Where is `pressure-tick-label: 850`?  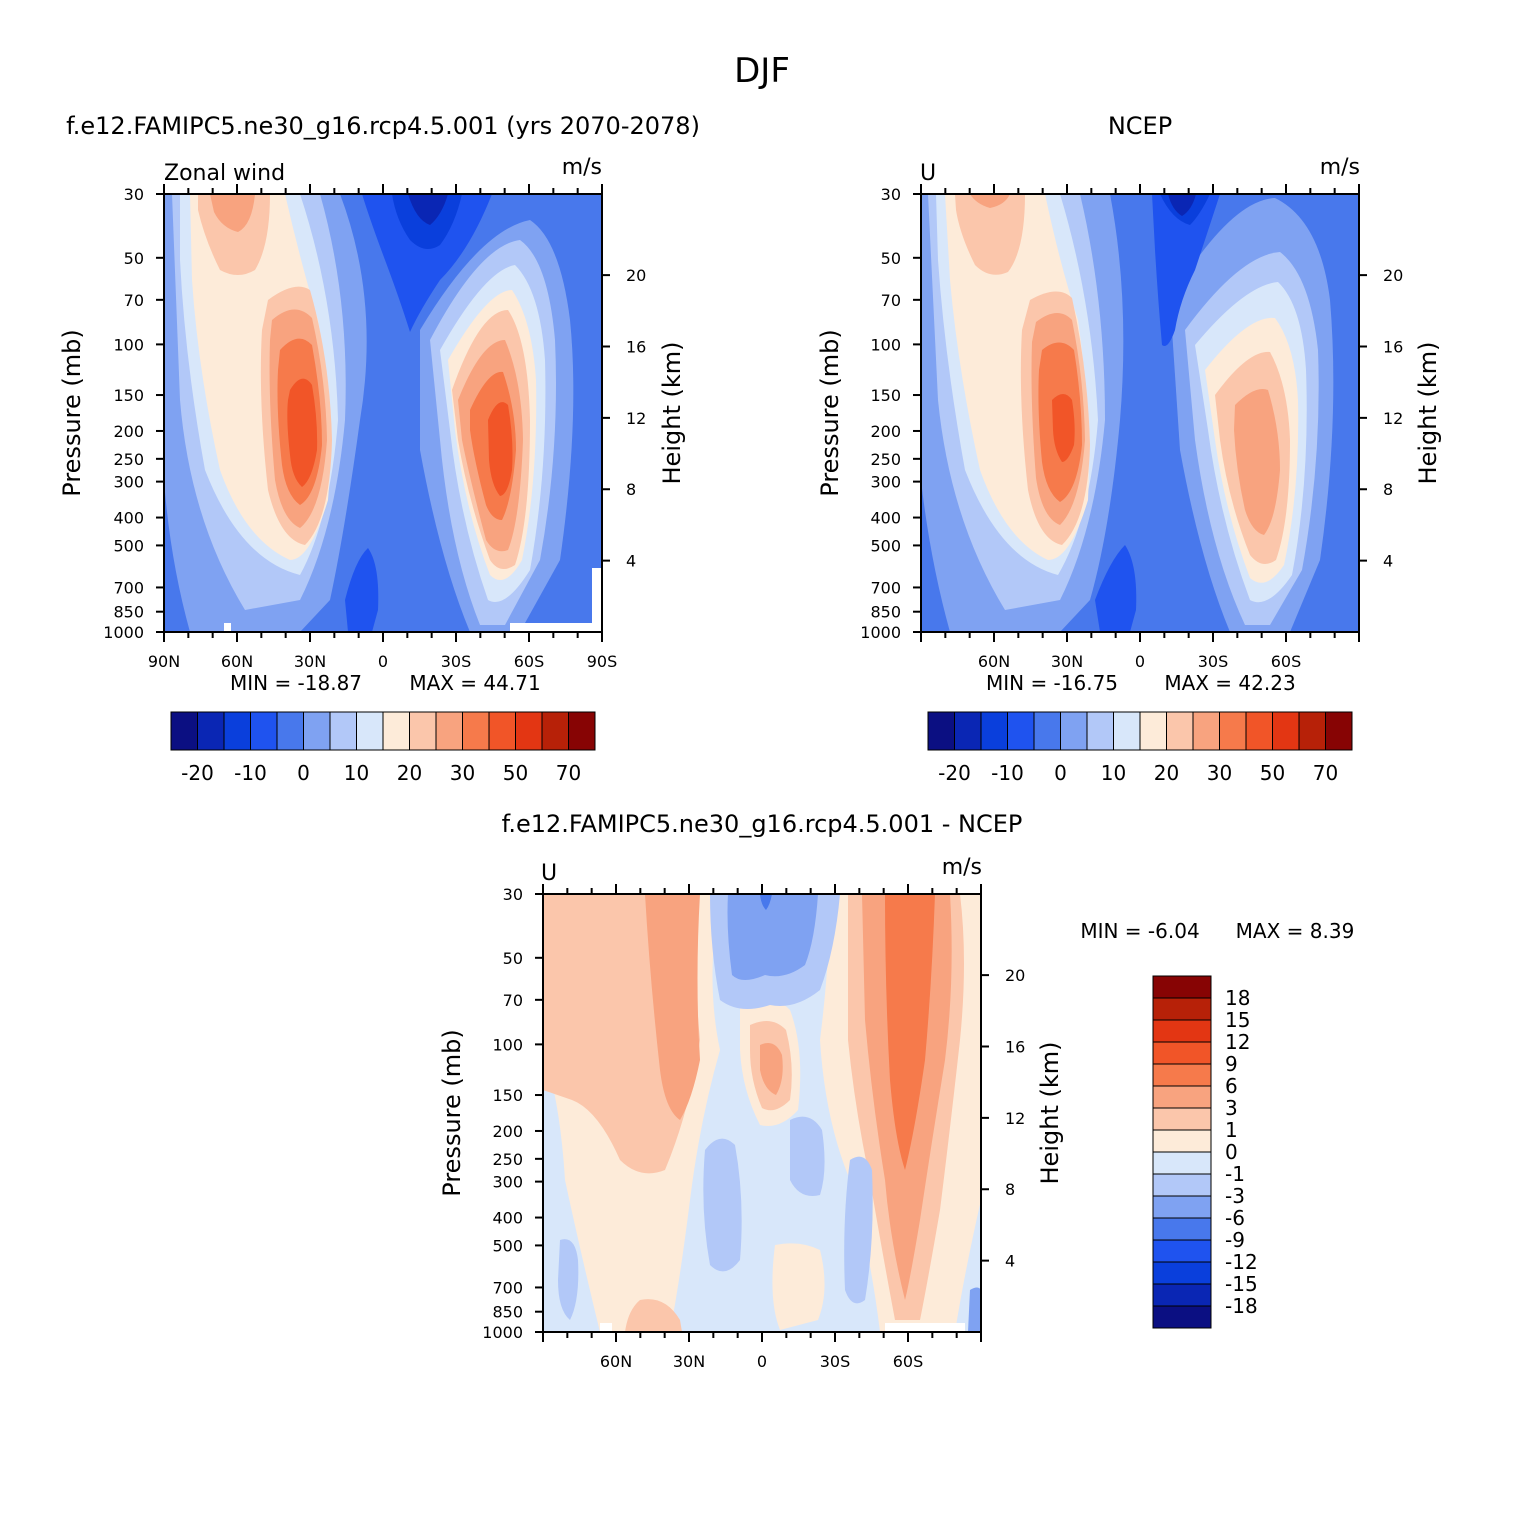 pressure-tick-label: 850 is located at coordinates (507, 1312).